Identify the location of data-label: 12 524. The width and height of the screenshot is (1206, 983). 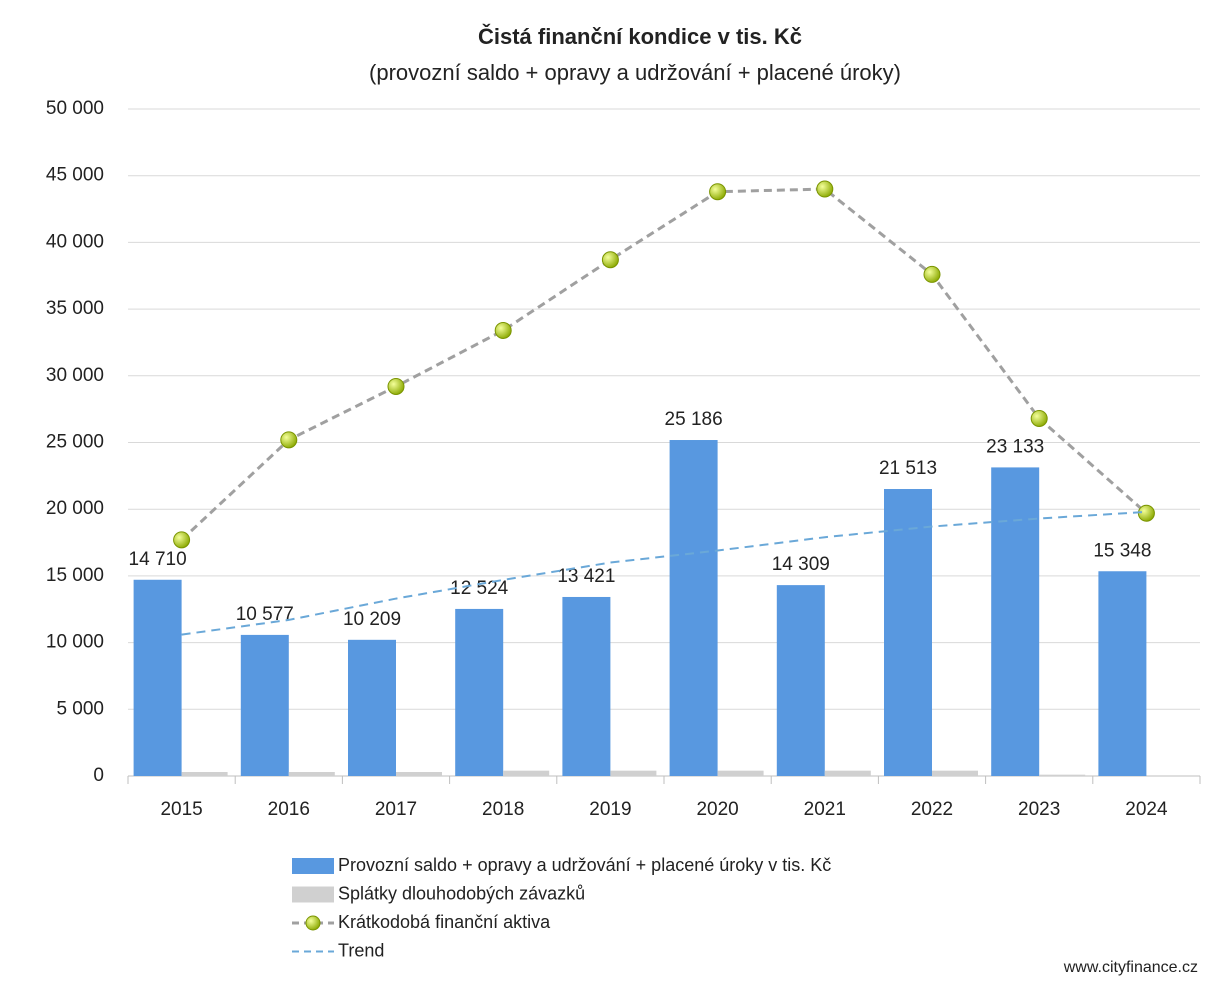
(479, 588).